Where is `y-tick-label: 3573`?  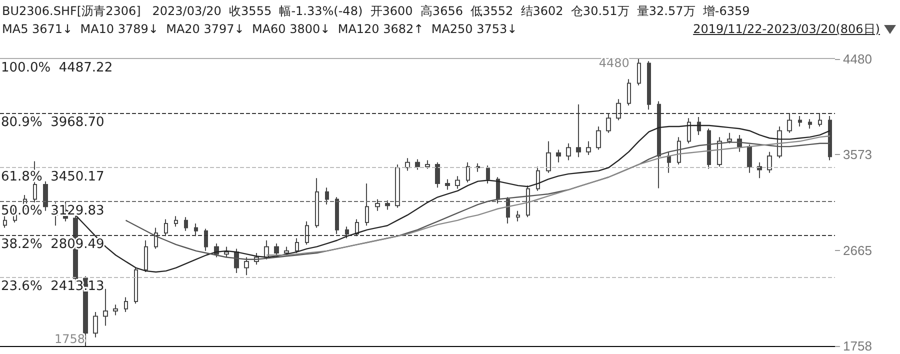 y-tick-label: 3573 is located at coordinates (857, 154).